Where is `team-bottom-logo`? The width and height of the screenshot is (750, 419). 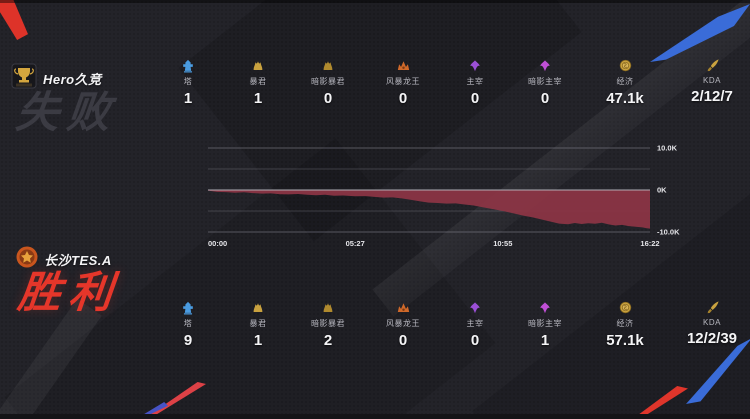 team-bottom-logo is located at coordinates (27, 259).